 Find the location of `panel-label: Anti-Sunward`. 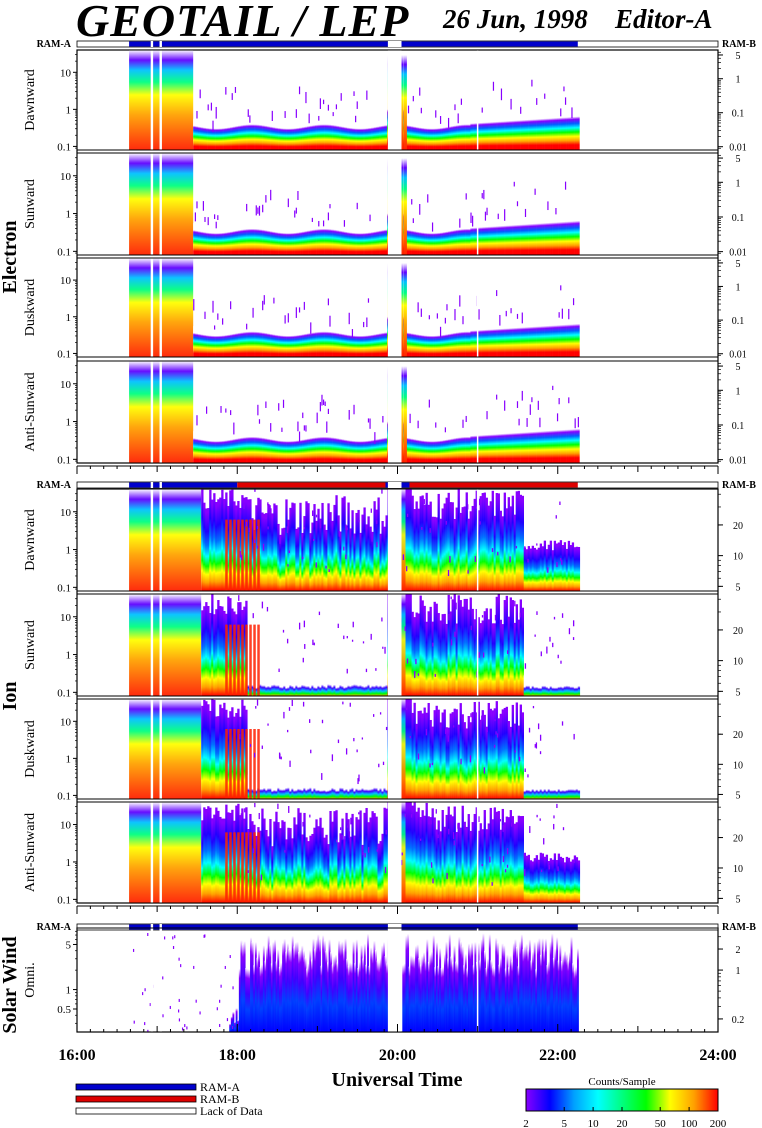

panel-label: Anti-Sunward is located at coordinates (30, 852).